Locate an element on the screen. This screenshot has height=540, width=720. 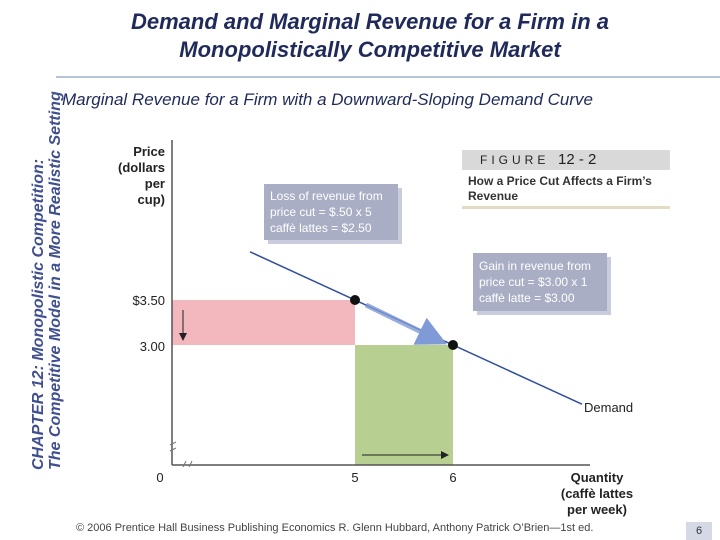
y-tick-label: $3.50 is located at coordinates (148, 300).